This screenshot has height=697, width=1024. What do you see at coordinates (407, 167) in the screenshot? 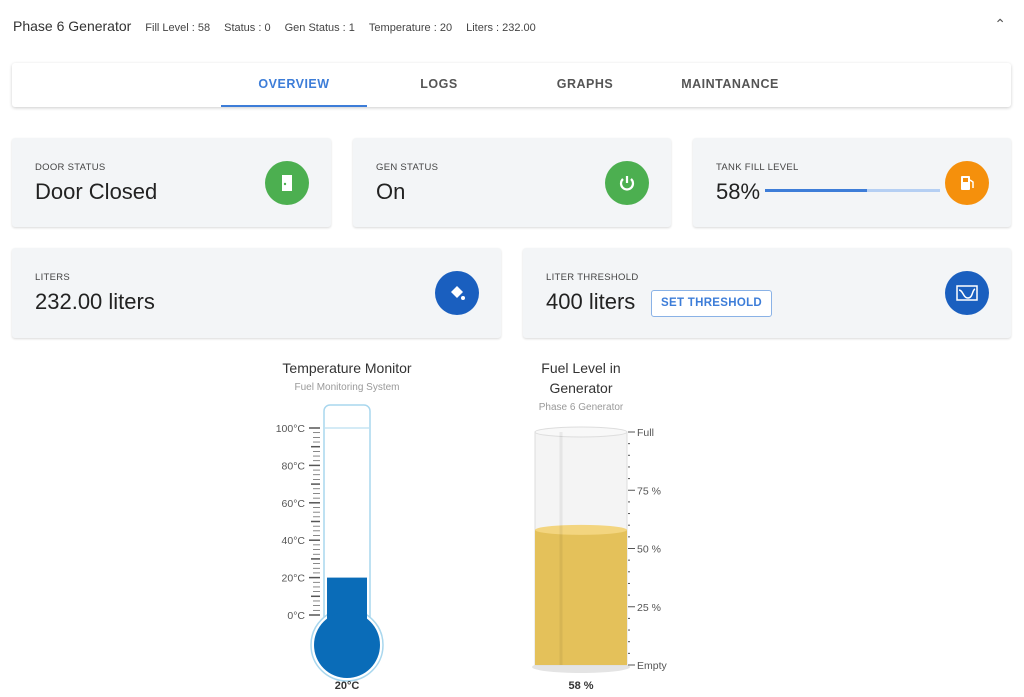
I see `card-label: GEN STATUS` at bounding box center [407, 167].